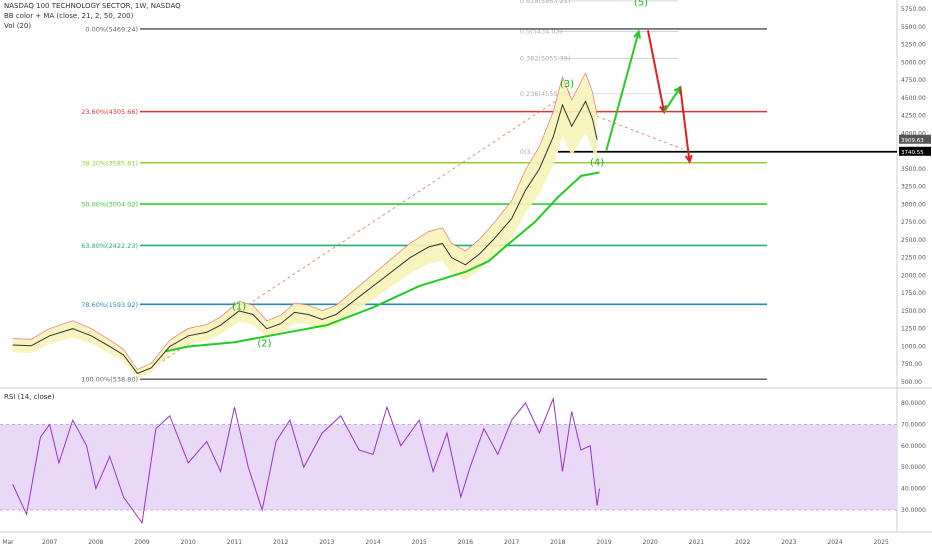 Image resolution: width=932 pixels, height=550 pixels. I want to click on price-tick-label: 3250.00, so click(913, 187).